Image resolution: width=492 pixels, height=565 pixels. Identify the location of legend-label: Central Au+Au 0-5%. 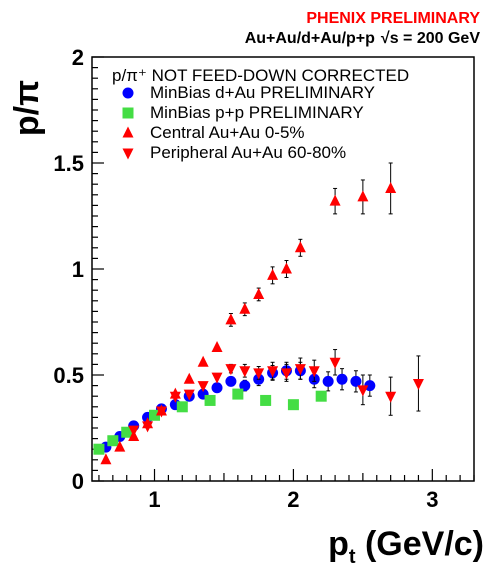
(227, 132).